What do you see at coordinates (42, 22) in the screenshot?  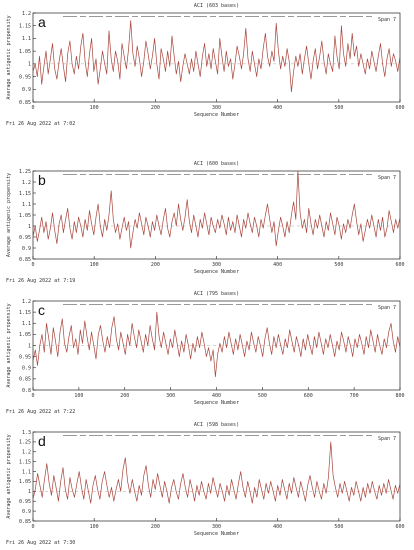 I see `panel-letter: a` at bounding box center [42, 22].